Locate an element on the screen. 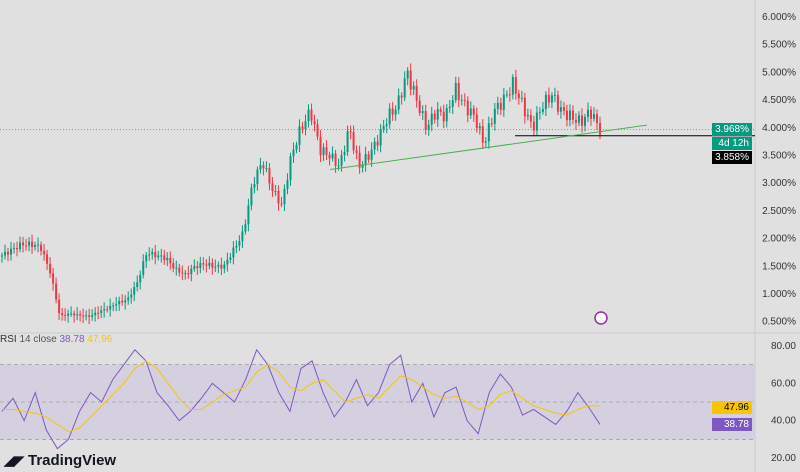  tradingview-logo: ◢◤ TradingView is located at coordinates (60, 460).